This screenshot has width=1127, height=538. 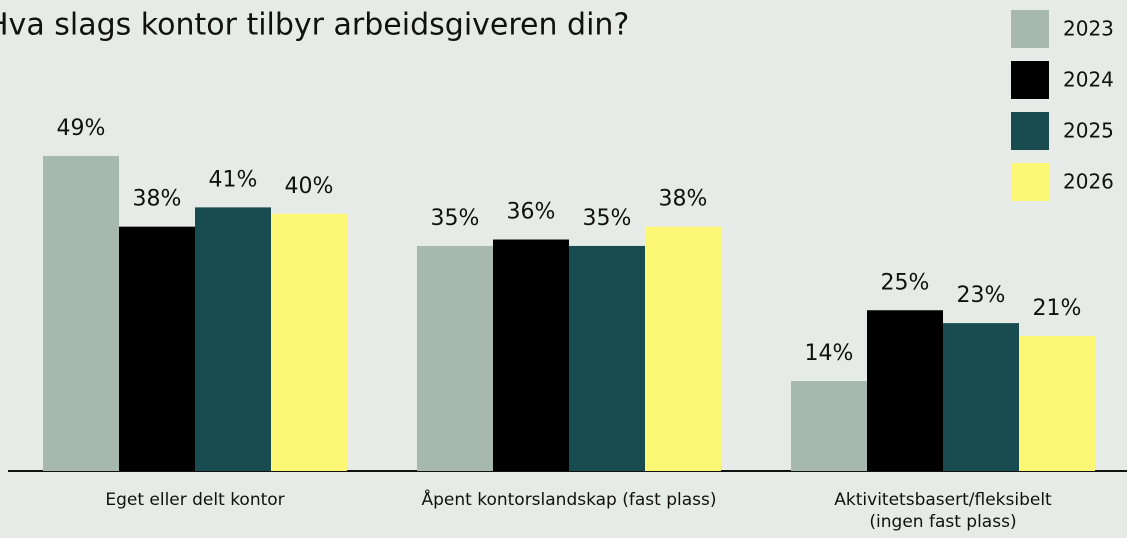 What do you see at coordinates (233, 179) in the screenshot?
I see `data-label: 41%` at bounding box center [233, 179].